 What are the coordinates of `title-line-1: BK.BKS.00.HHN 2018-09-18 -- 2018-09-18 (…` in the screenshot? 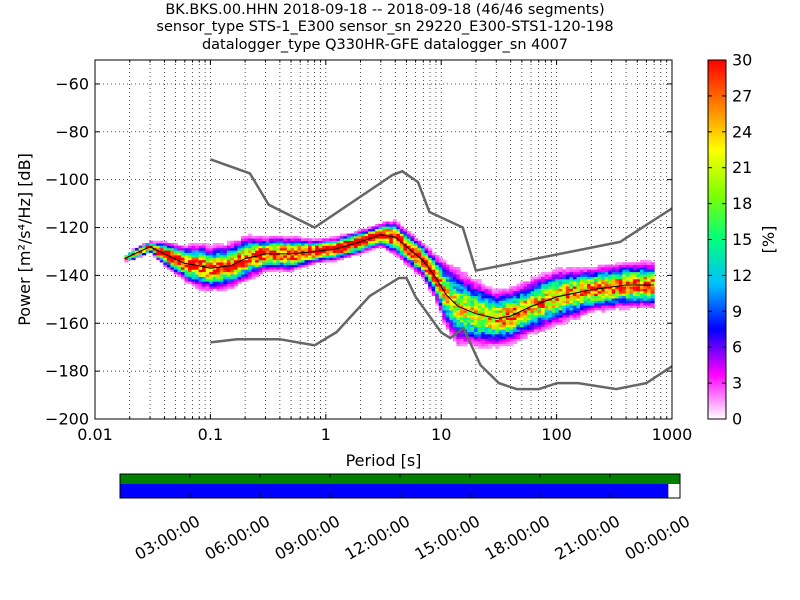 It's located at (385, 10).